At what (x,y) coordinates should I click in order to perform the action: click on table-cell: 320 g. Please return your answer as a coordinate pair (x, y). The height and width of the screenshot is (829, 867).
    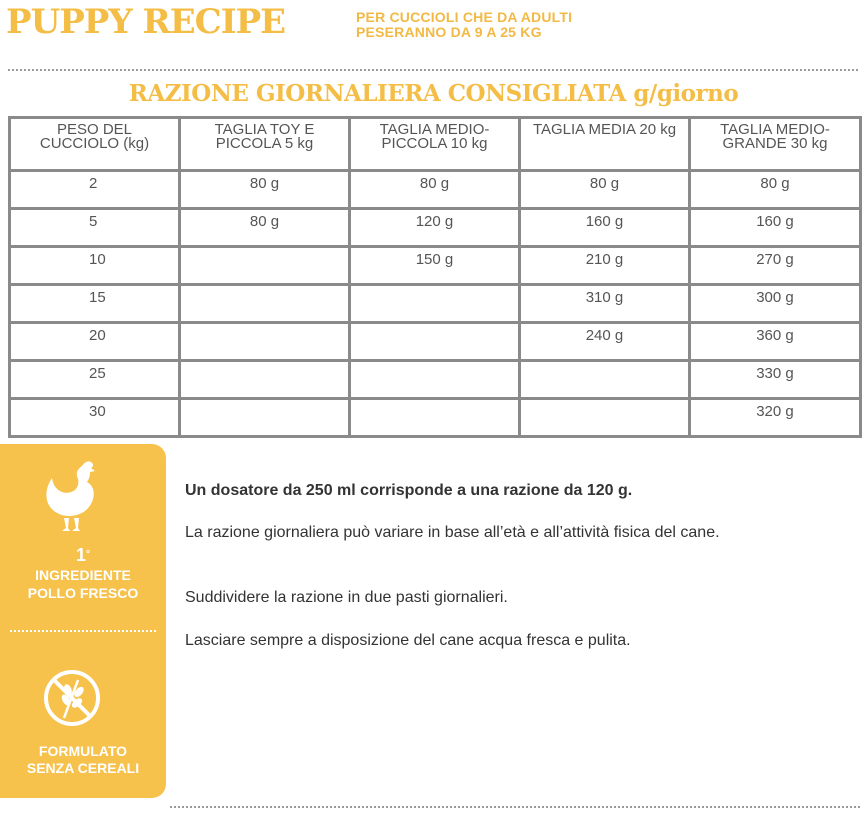
    Looking at the image, I should click on (775, 417).